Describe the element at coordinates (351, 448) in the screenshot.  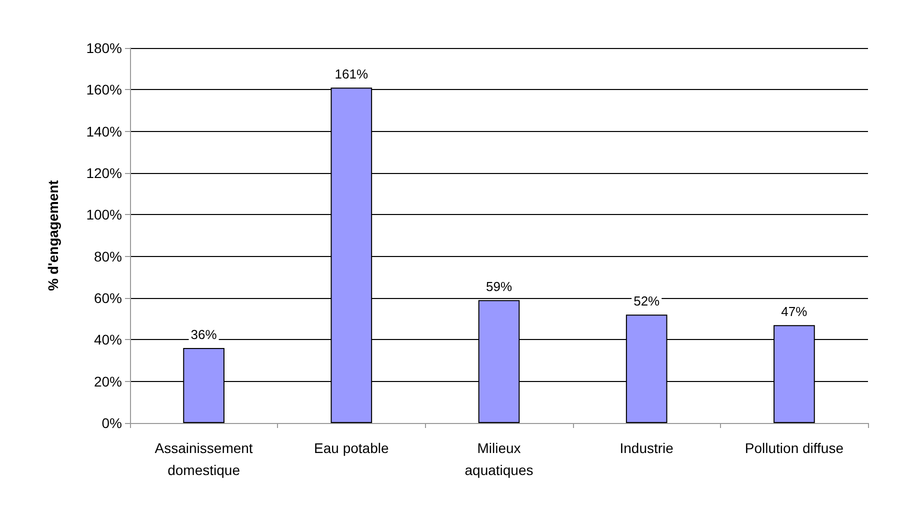
I see `x-tick-label: Eau potable` at that location.